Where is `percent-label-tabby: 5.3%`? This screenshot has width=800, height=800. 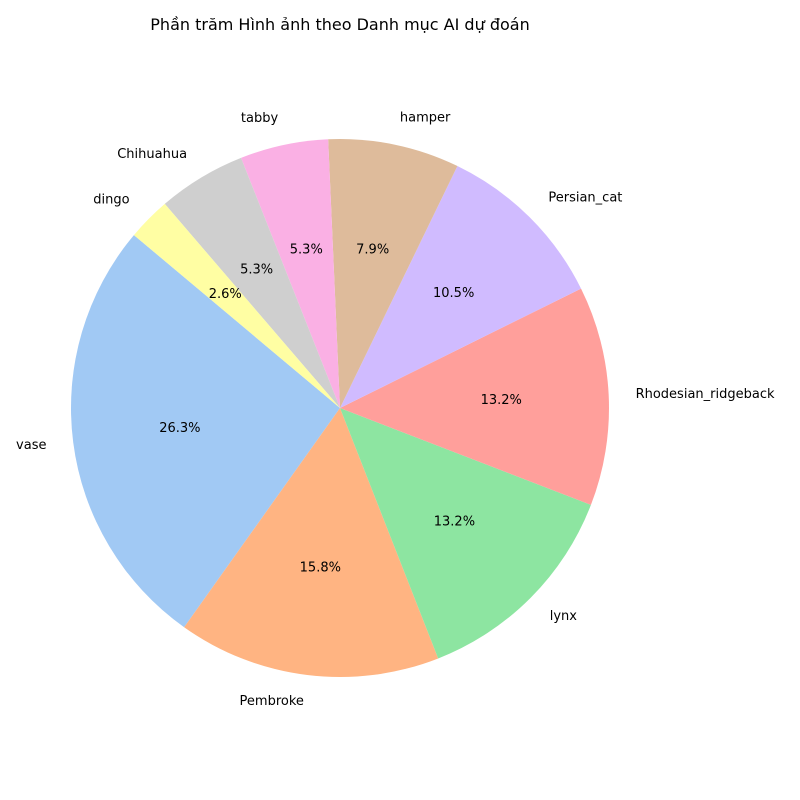
percent-label-tabby: 5.3% is located at coordinates (306, 250).